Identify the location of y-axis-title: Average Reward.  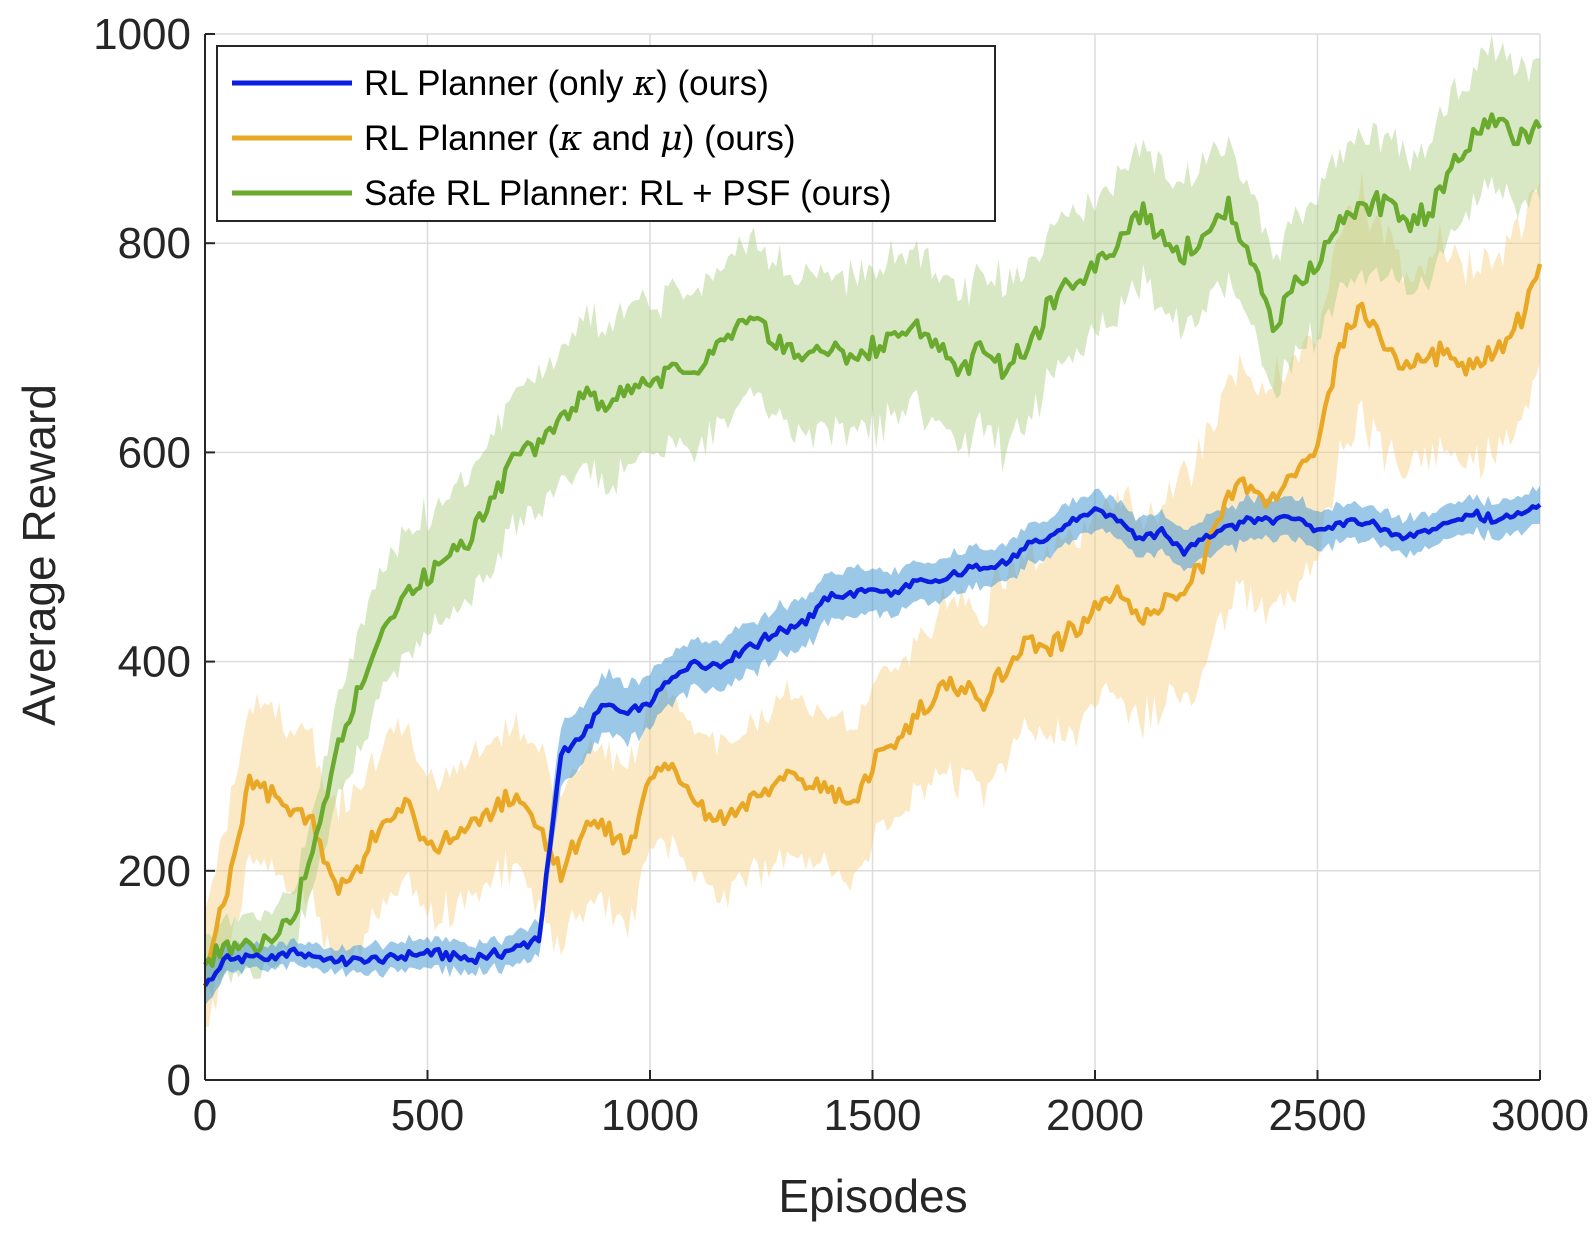
(39, 555).